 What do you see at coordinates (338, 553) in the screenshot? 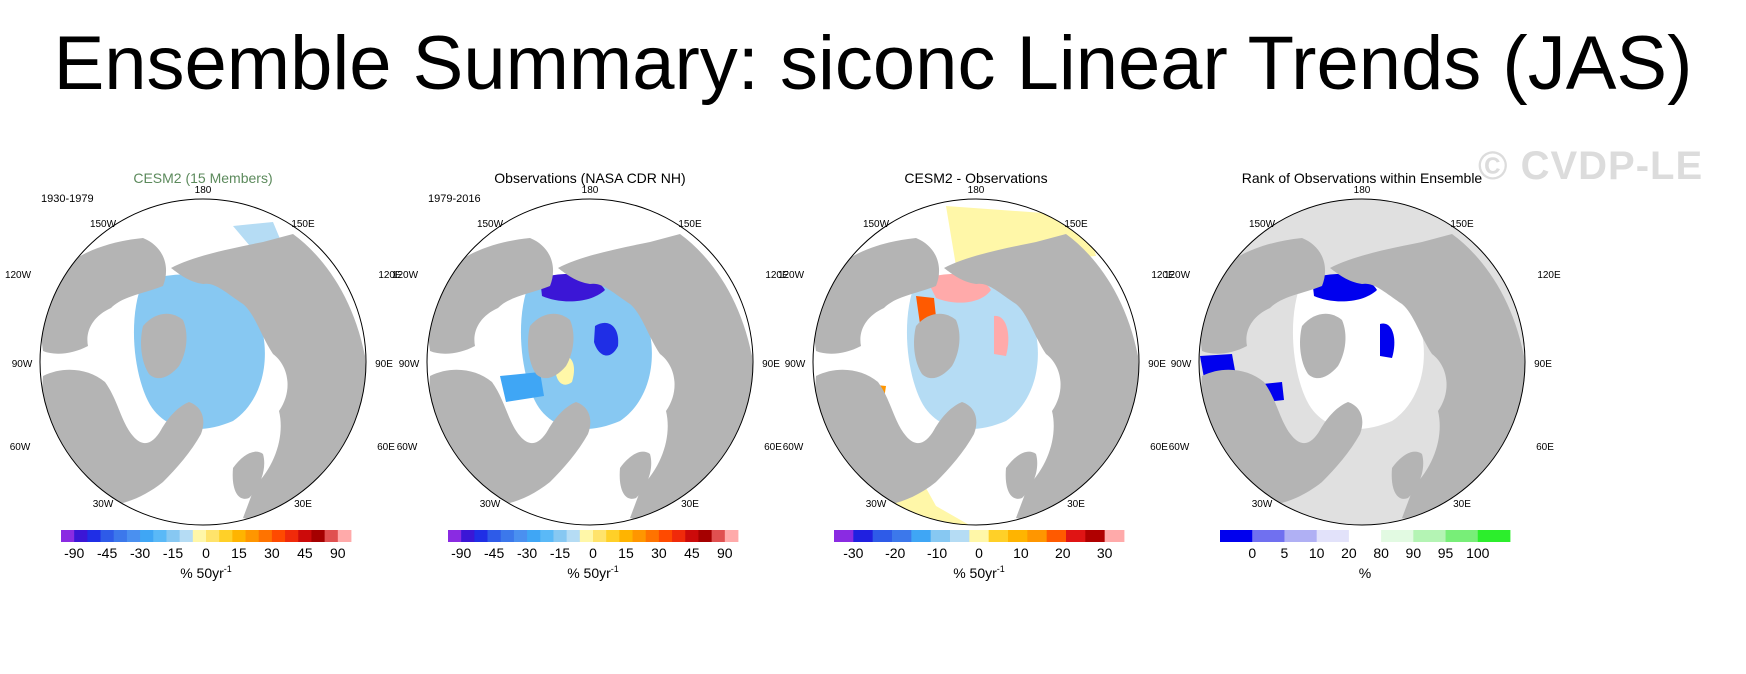
I see `colorbar-tick: 90` at bounding box center [338, 553].